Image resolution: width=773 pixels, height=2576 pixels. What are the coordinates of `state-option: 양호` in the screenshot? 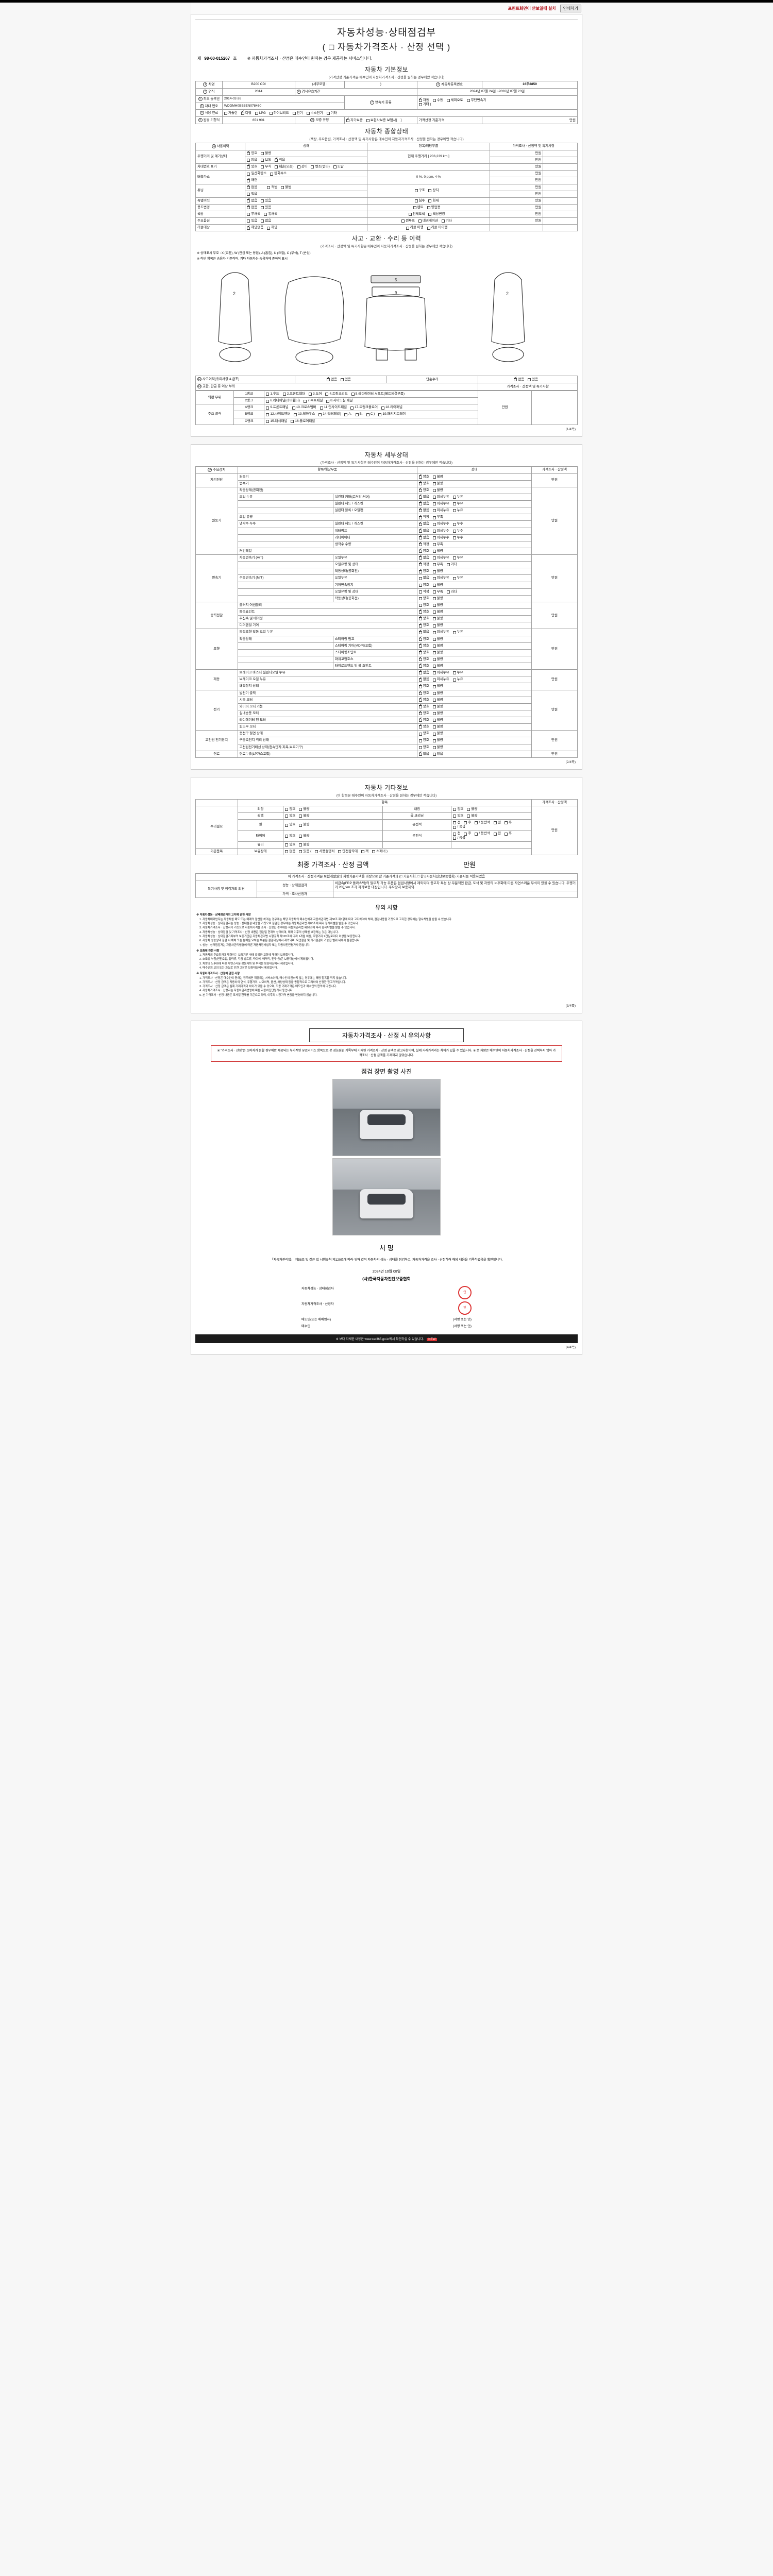 It's located at (252, 153).